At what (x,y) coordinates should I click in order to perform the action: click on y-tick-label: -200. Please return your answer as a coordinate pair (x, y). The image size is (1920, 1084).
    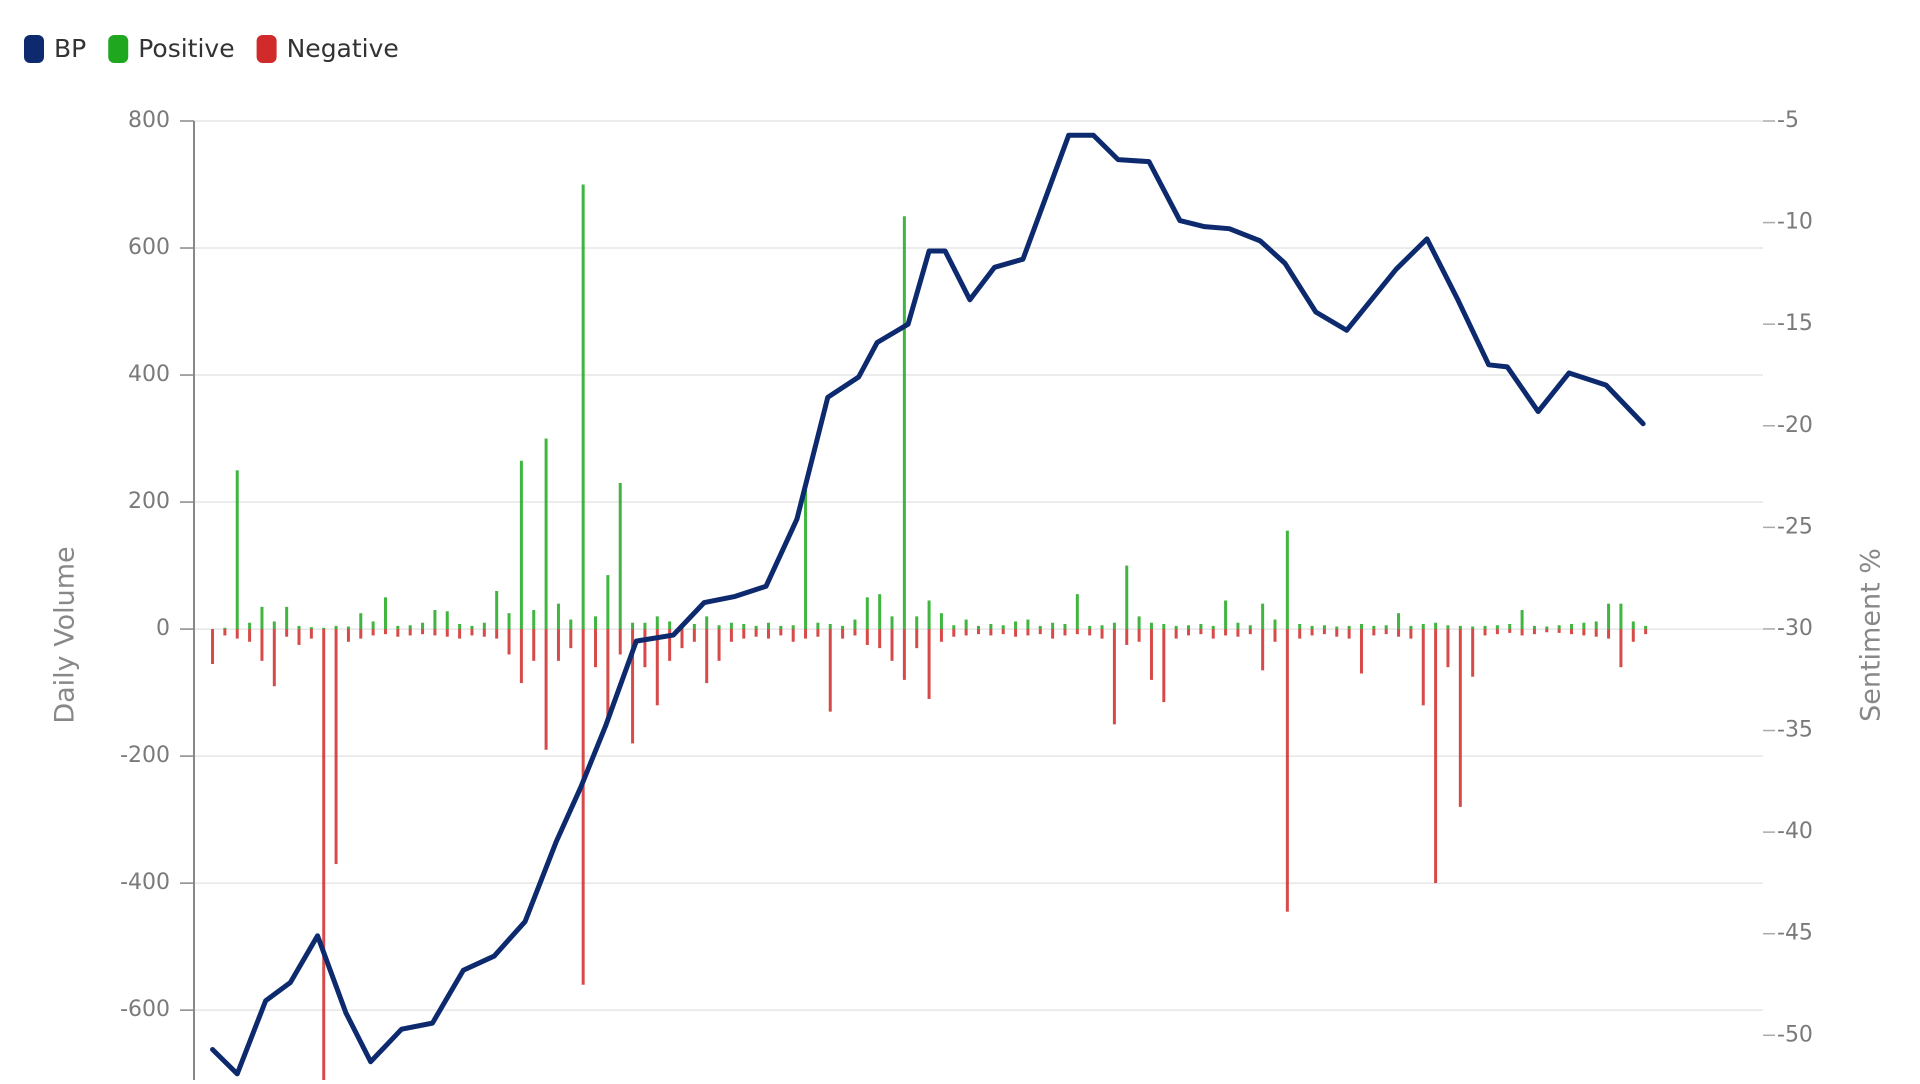
    Looking at the image, I should click on (145, 755).